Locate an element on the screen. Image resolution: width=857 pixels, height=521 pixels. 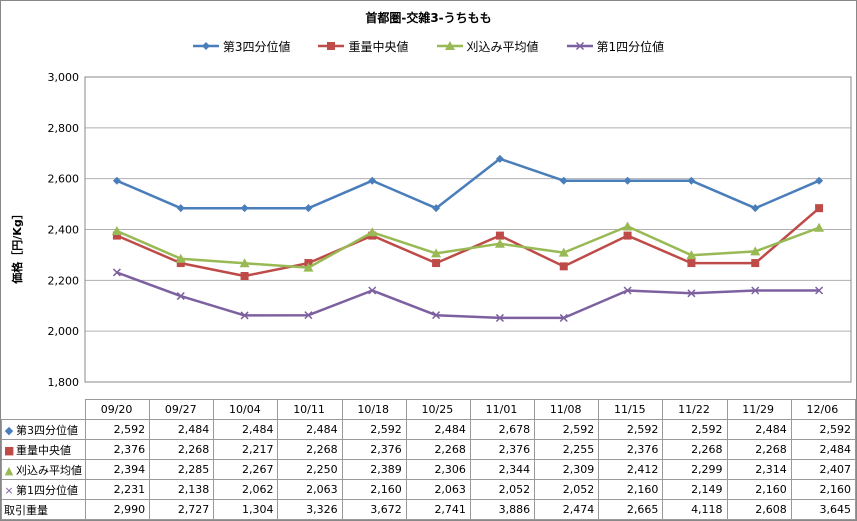
table-cell: 2,231 is located at coordinates (117, 489).